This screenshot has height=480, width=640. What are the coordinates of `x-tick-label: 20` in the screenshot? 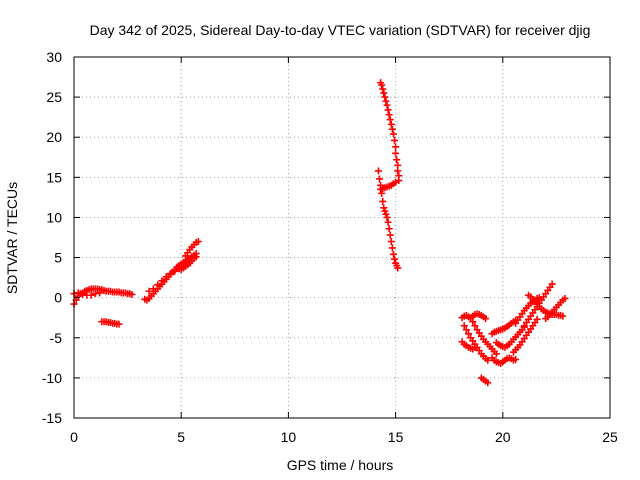 It's located at (503, 437).